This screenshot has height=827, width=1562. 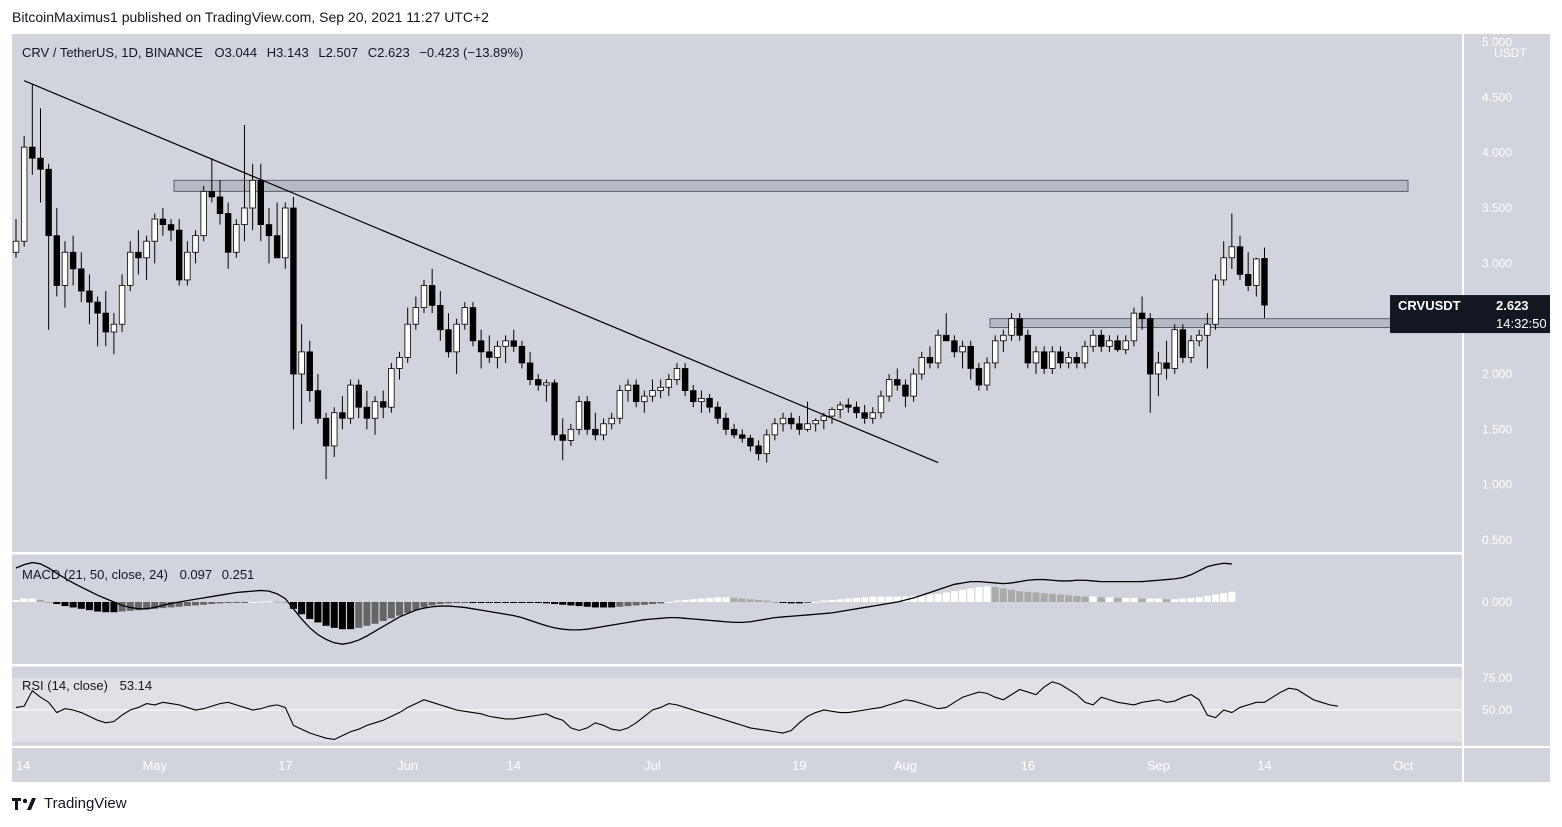 I want to click on macd-pane, so click(x=737, y=609).